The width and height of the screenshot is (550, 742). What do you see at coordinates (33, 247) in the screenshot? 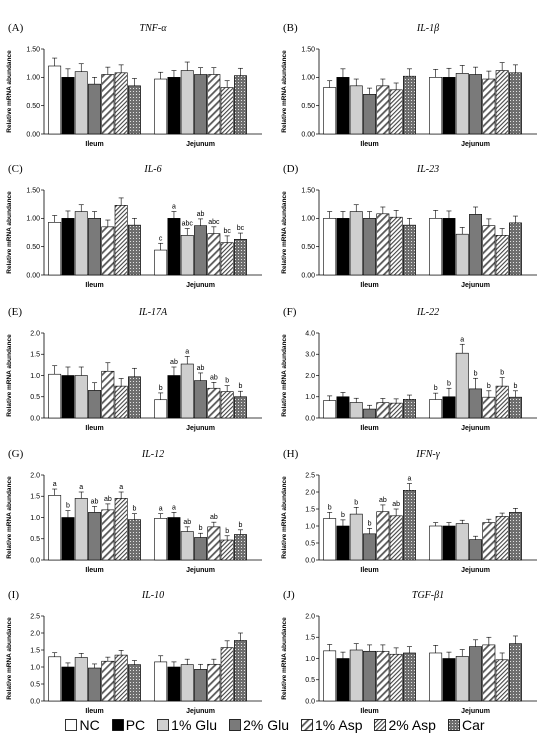
I see `y-tick-label: 0.50` at bounding box center [33, 247].